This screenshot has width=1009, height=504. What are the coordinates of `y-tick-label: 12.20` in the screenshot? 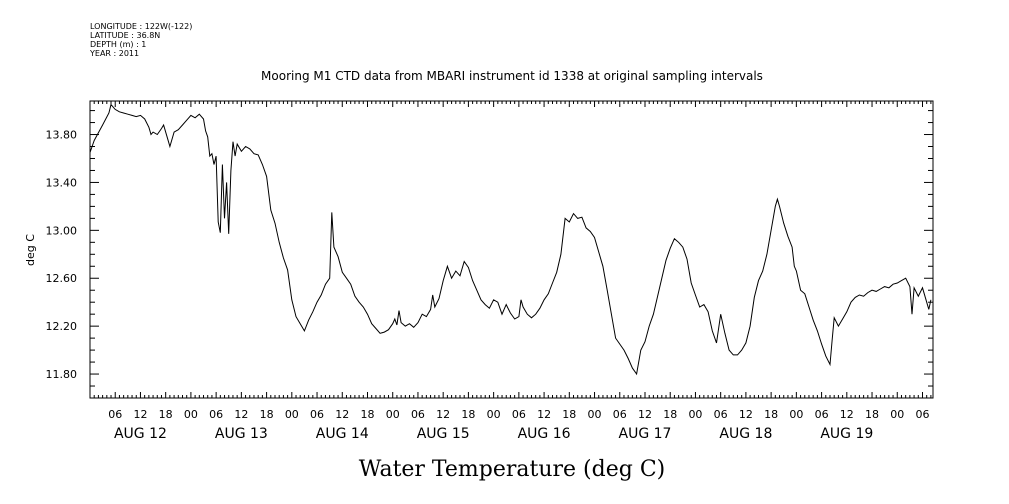 It's located at (62, 326).